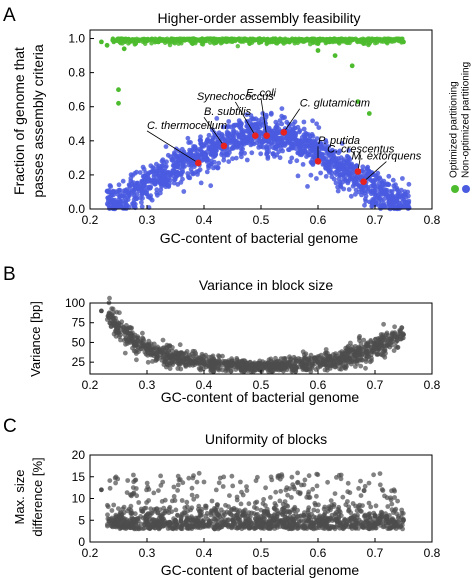  What do you see at coordinates (339, 141) in the screenshot?
I see `annotation-label: P. putida` at bounding box center [339, 141].